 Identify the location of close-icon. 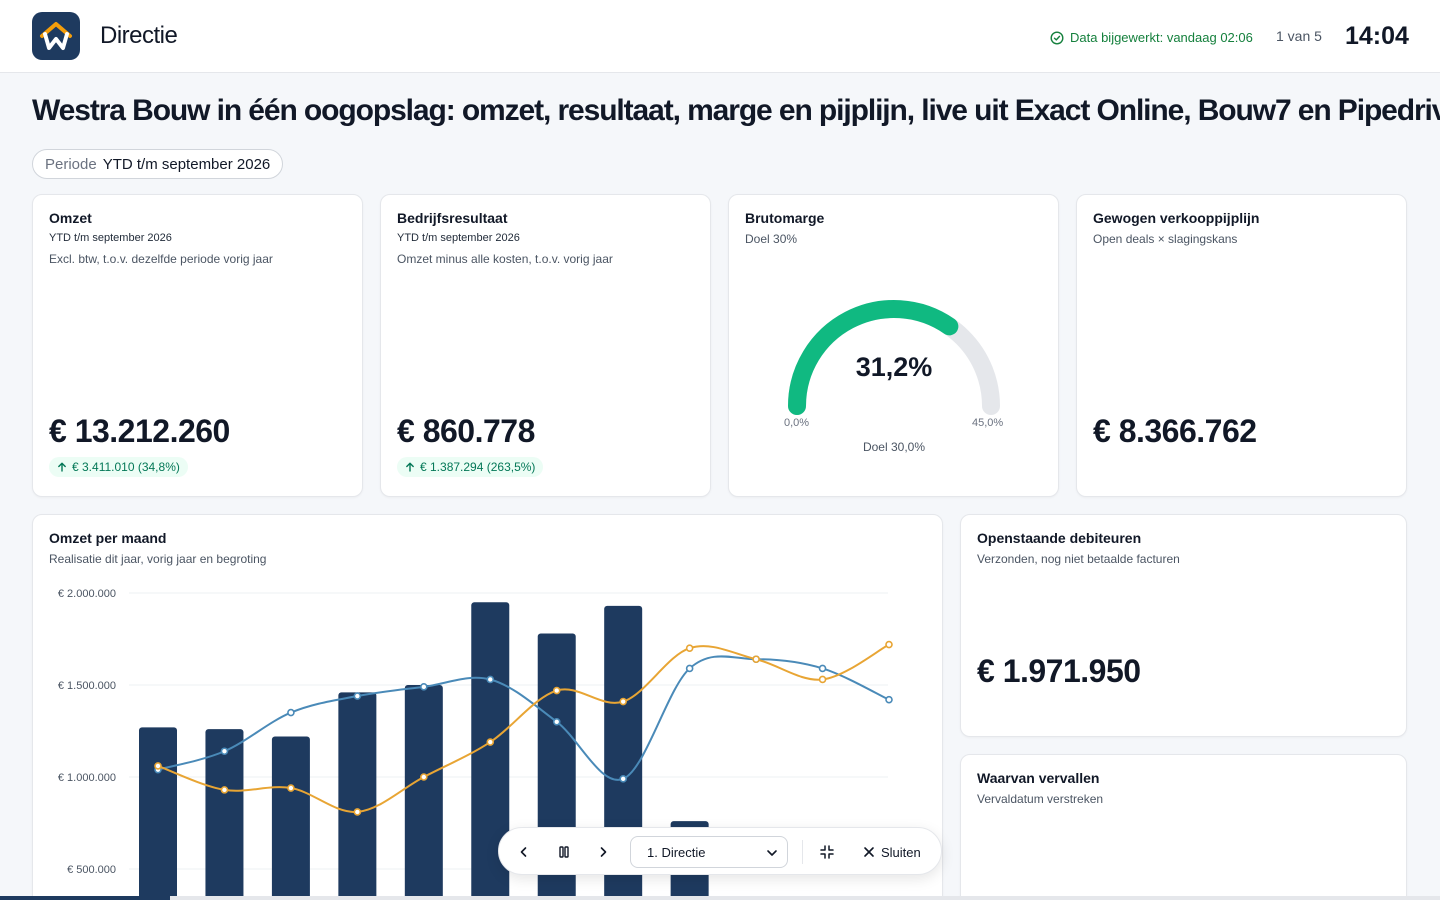
(869, 852).